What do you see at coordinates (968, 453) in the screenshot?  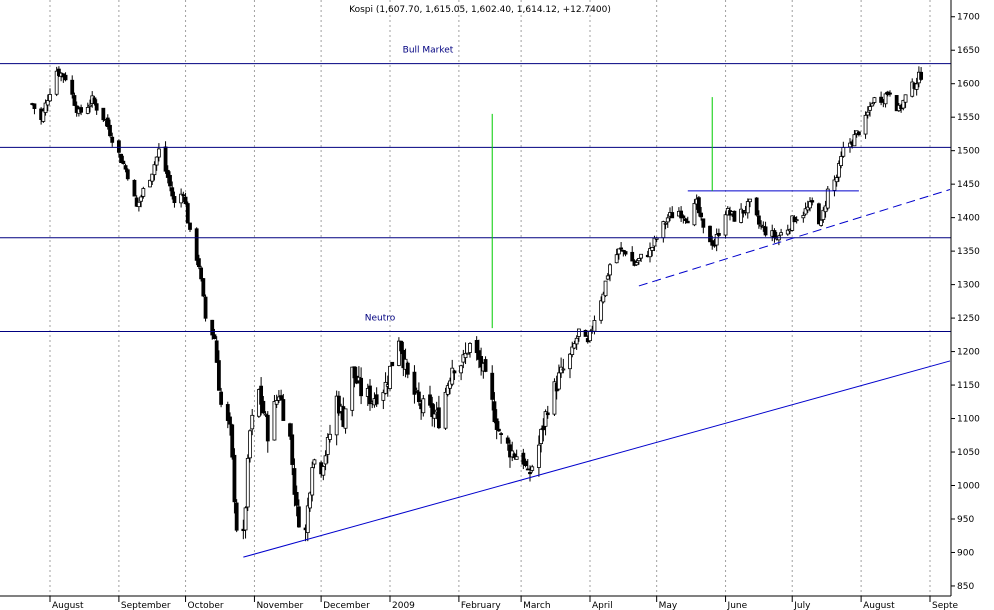 I see `y-tick-label: 1050` at bounding box center [968, 453].